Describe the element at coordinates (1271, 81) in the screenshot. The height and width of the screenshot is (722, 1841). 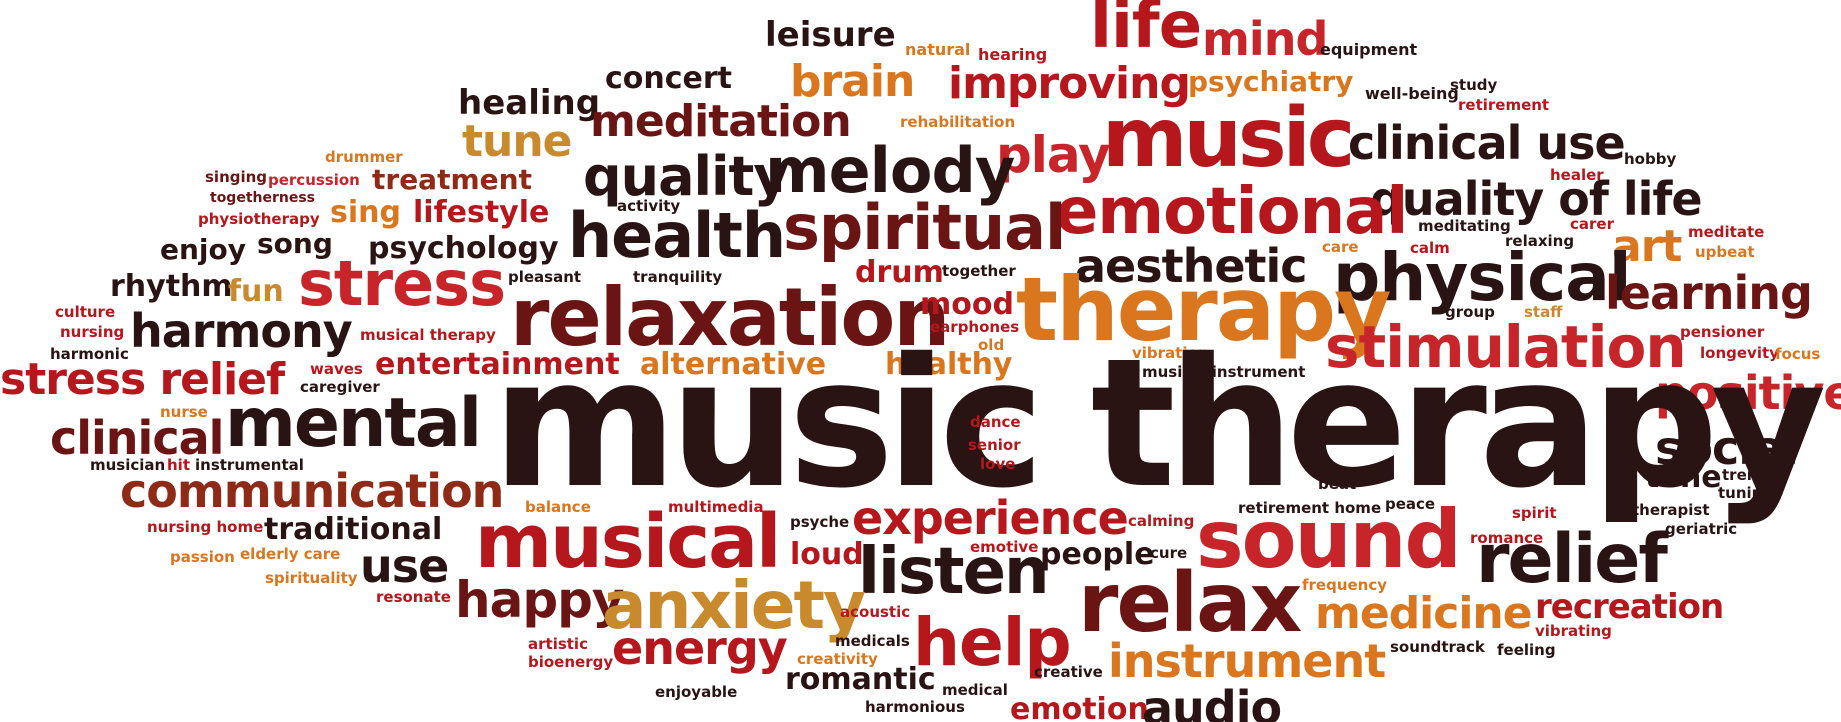
I see `word-psychiatry: psychiatry` at that location.